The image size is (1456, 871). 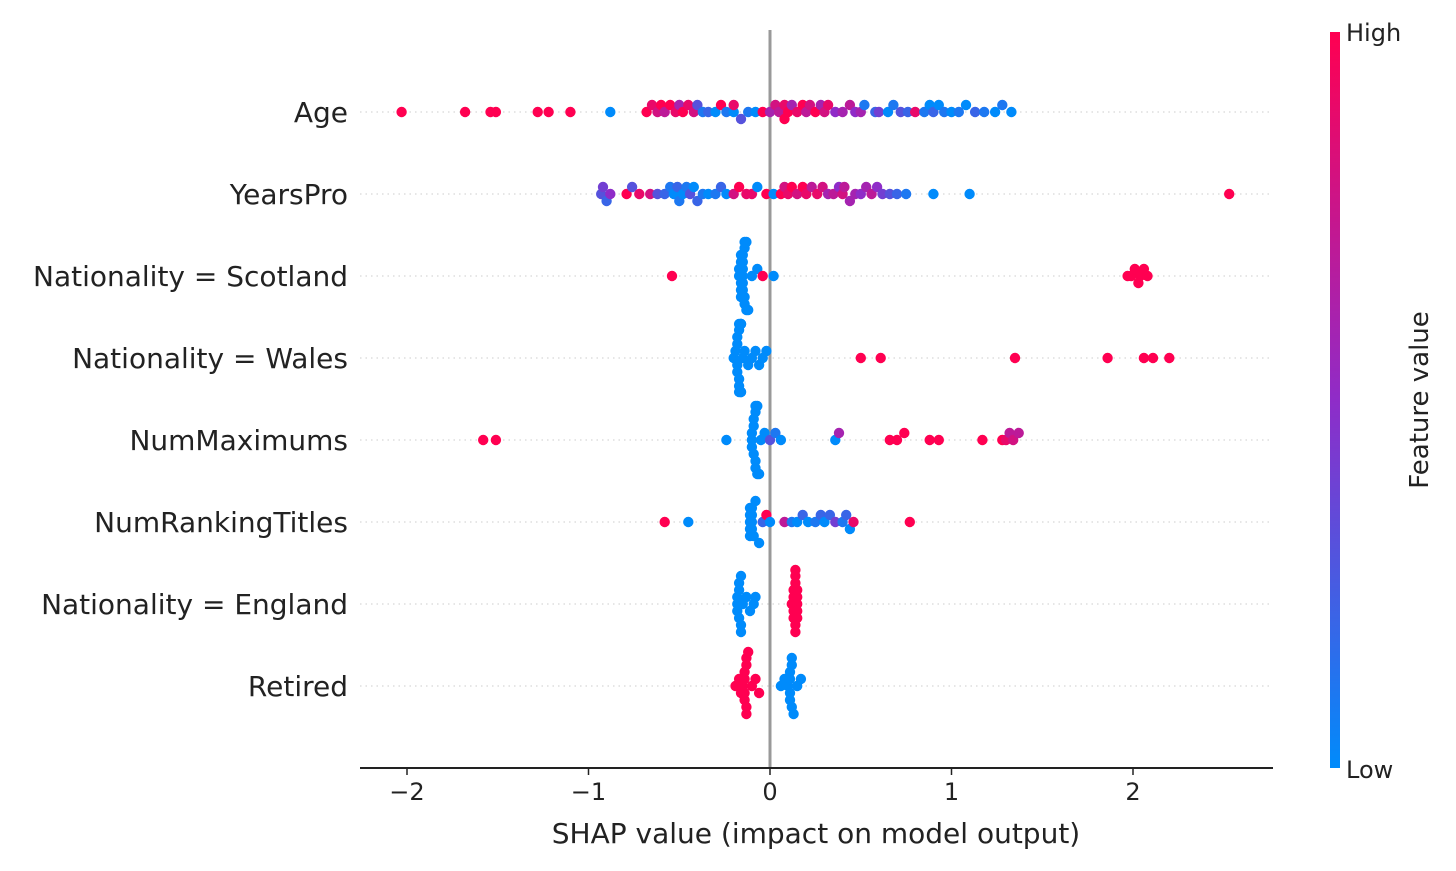 What do you see at coordinates (769, 792) in the screenshot?
I see `x-tick-label: 0` at bounding box center [769, 792].